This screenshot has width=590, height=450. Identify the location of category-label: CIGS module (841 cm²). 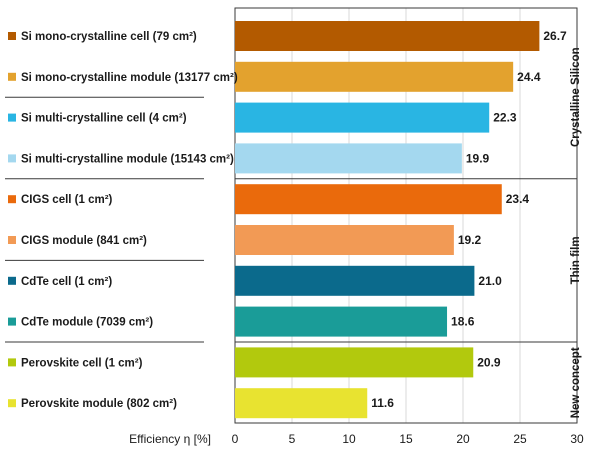
(84, 241).